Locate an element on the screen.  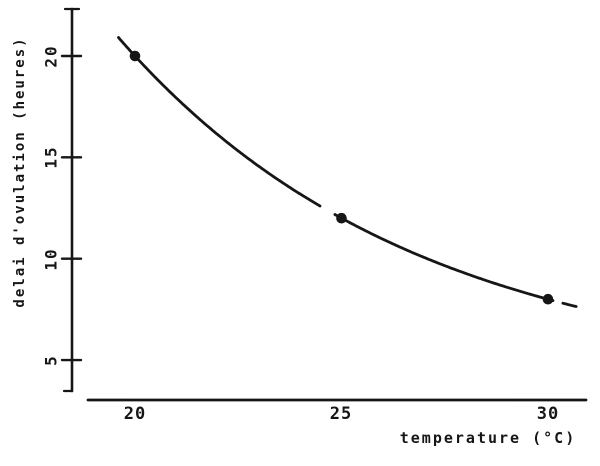
x-tick-label-25: 25 is located at coordinates (341, 414).